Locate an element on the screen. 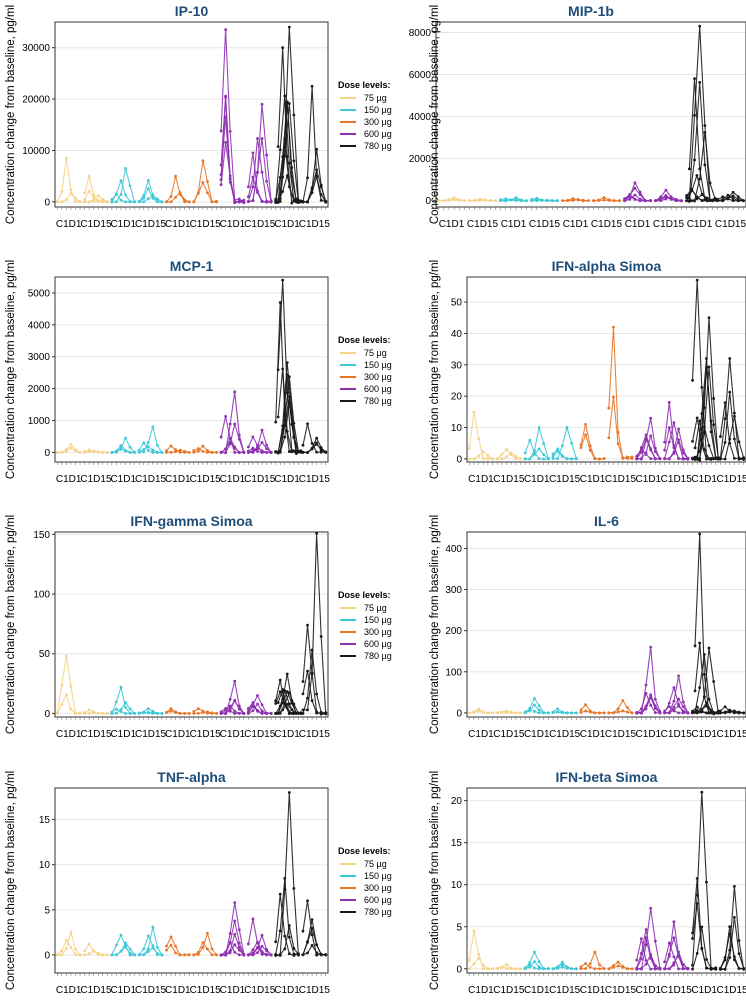 Image resolution: width=746 pixels, height=1000 pixels. panel-title: IL-6 is located at coordinates (606, 521).